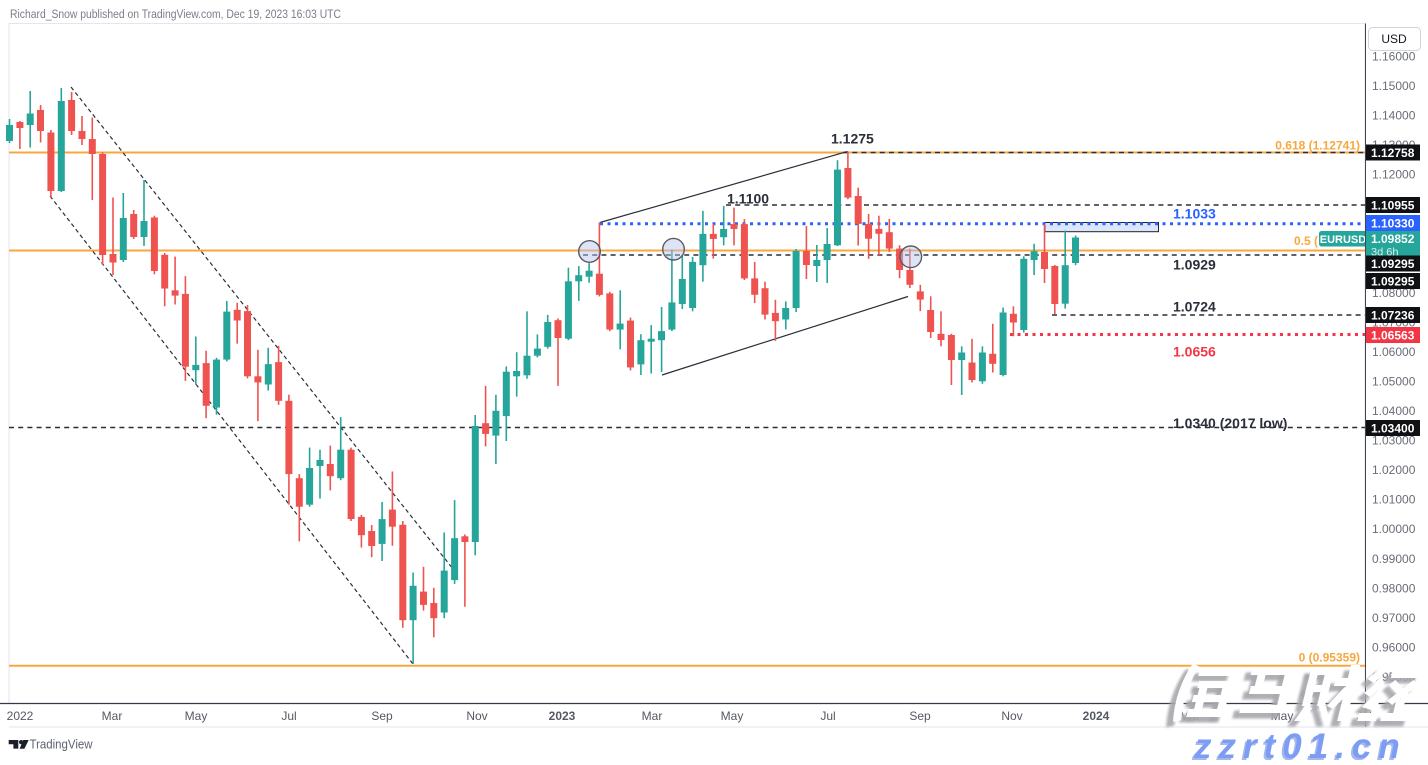 The height and width of the screenshot is (765, 1428). I want to click on svg-text: 0.618 (1.12741), so click(1317, 146).